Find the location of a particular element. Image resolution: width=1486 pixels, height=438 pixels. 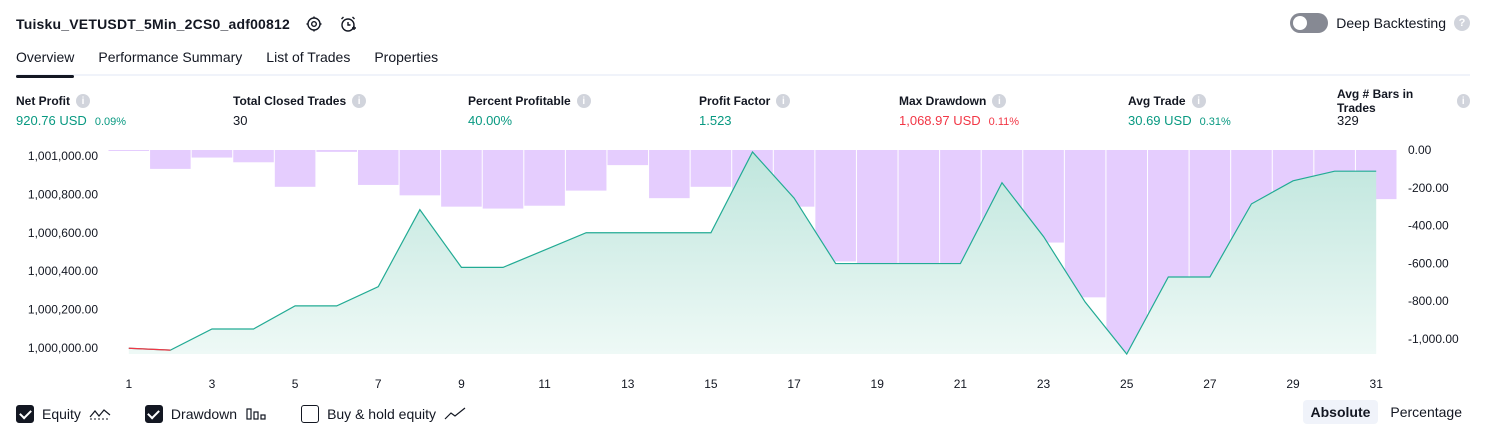

y-left-tick-label: 1,000,400.00 is located at coordinates (63, 271).